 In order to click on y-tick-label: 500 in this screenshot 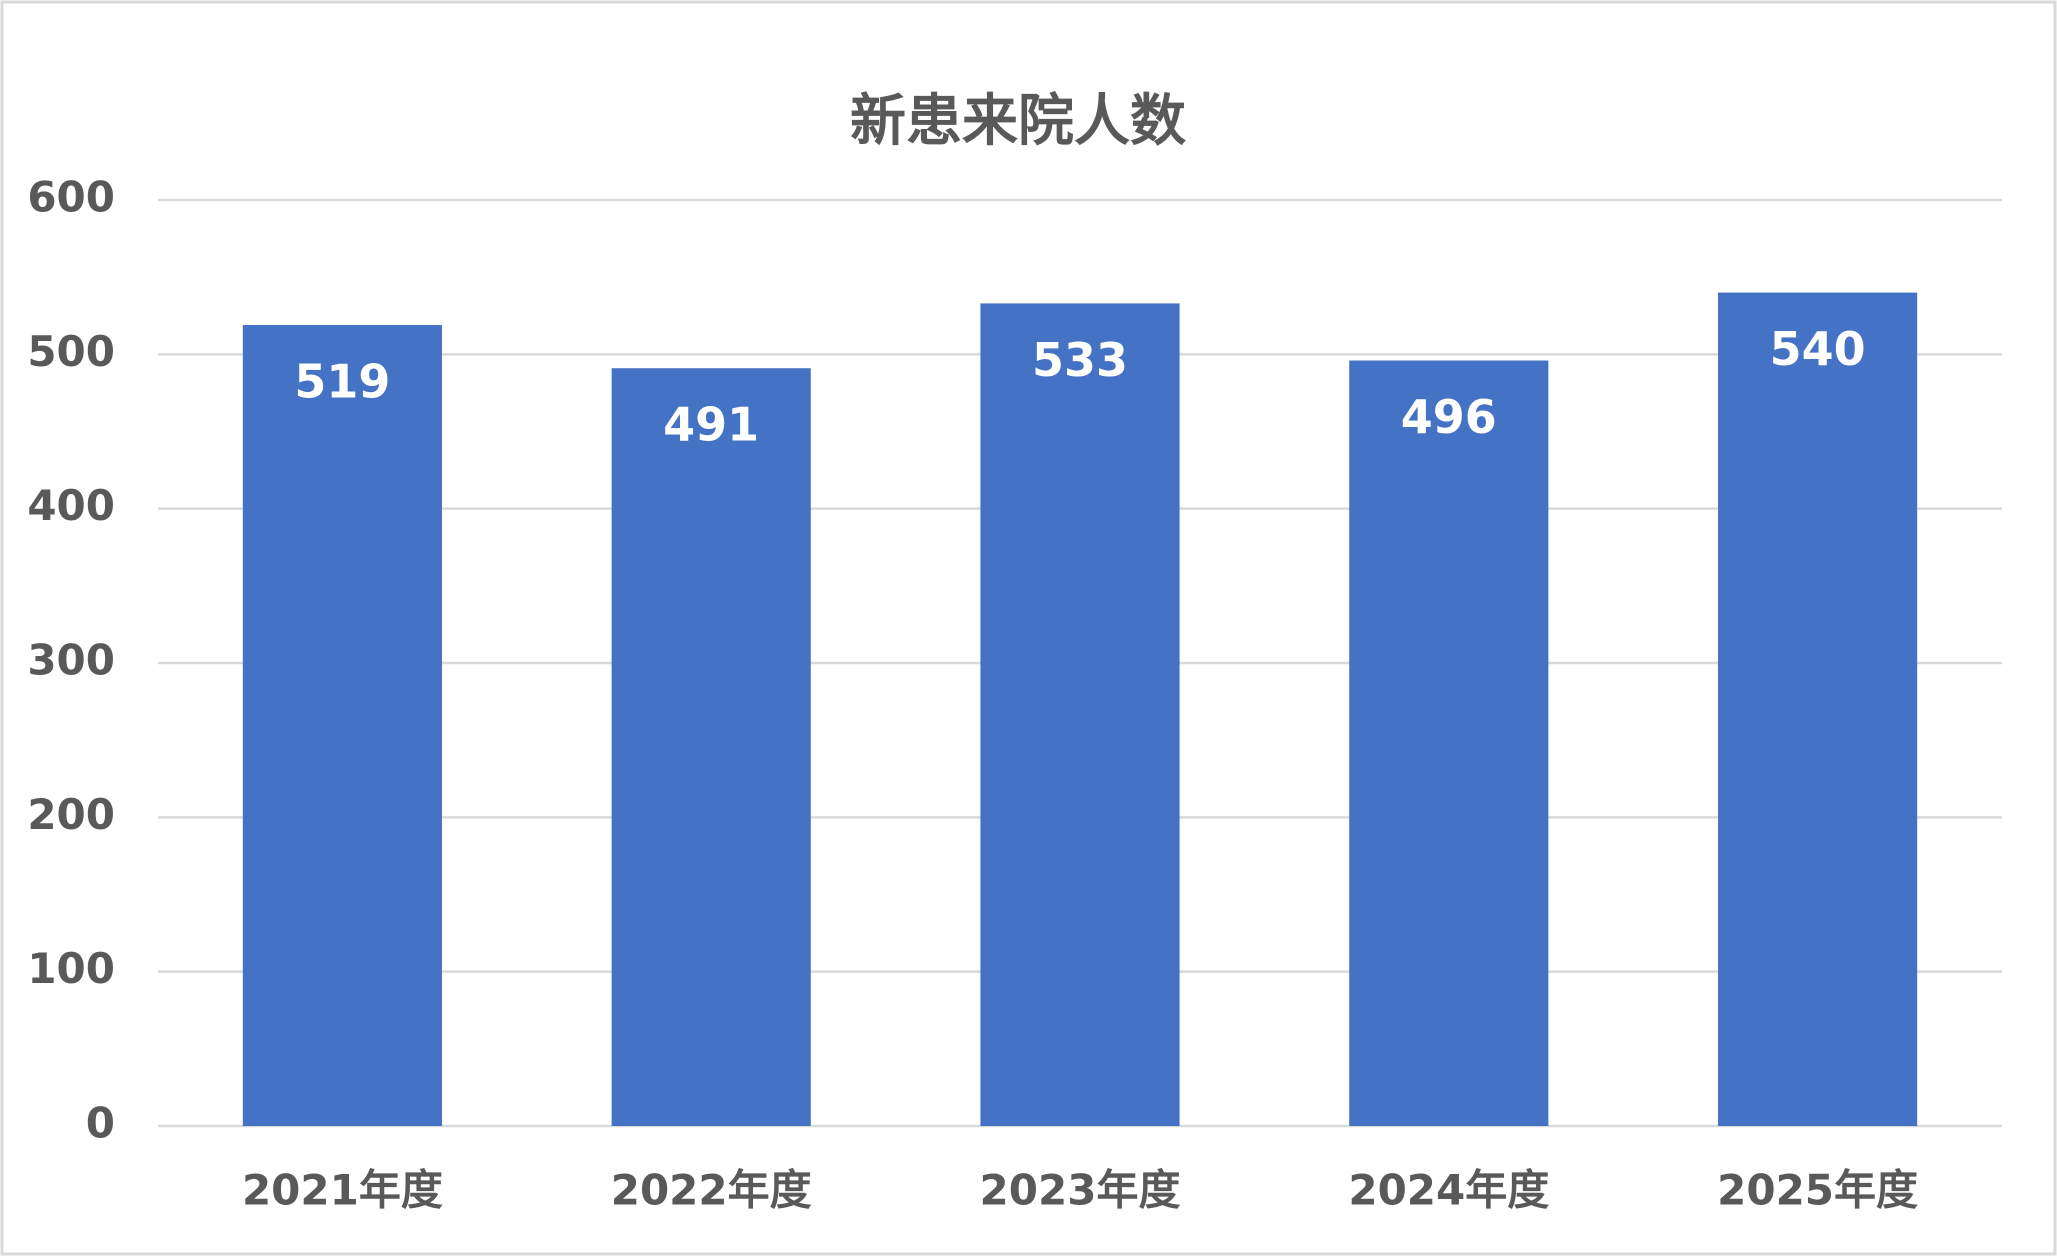, I will do `click(71, 351)`.